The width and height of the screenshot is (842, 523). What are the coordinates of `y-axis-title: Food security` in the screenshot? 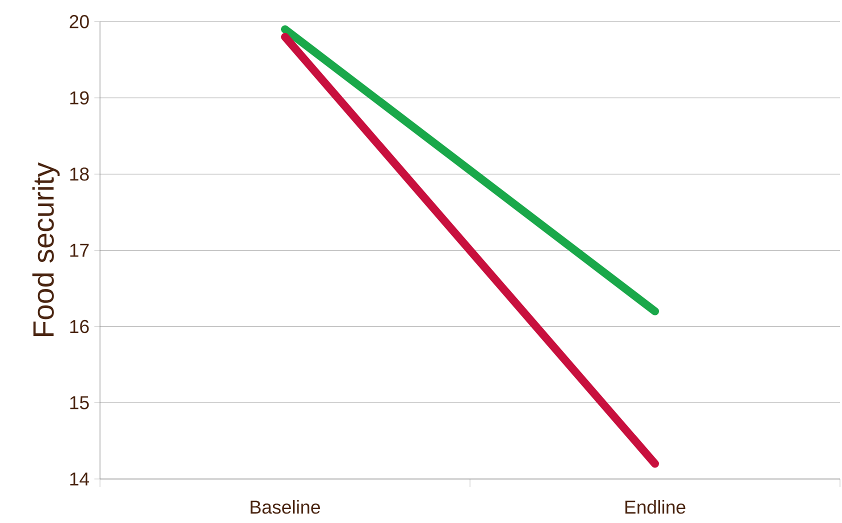 It's located at (46, 249).